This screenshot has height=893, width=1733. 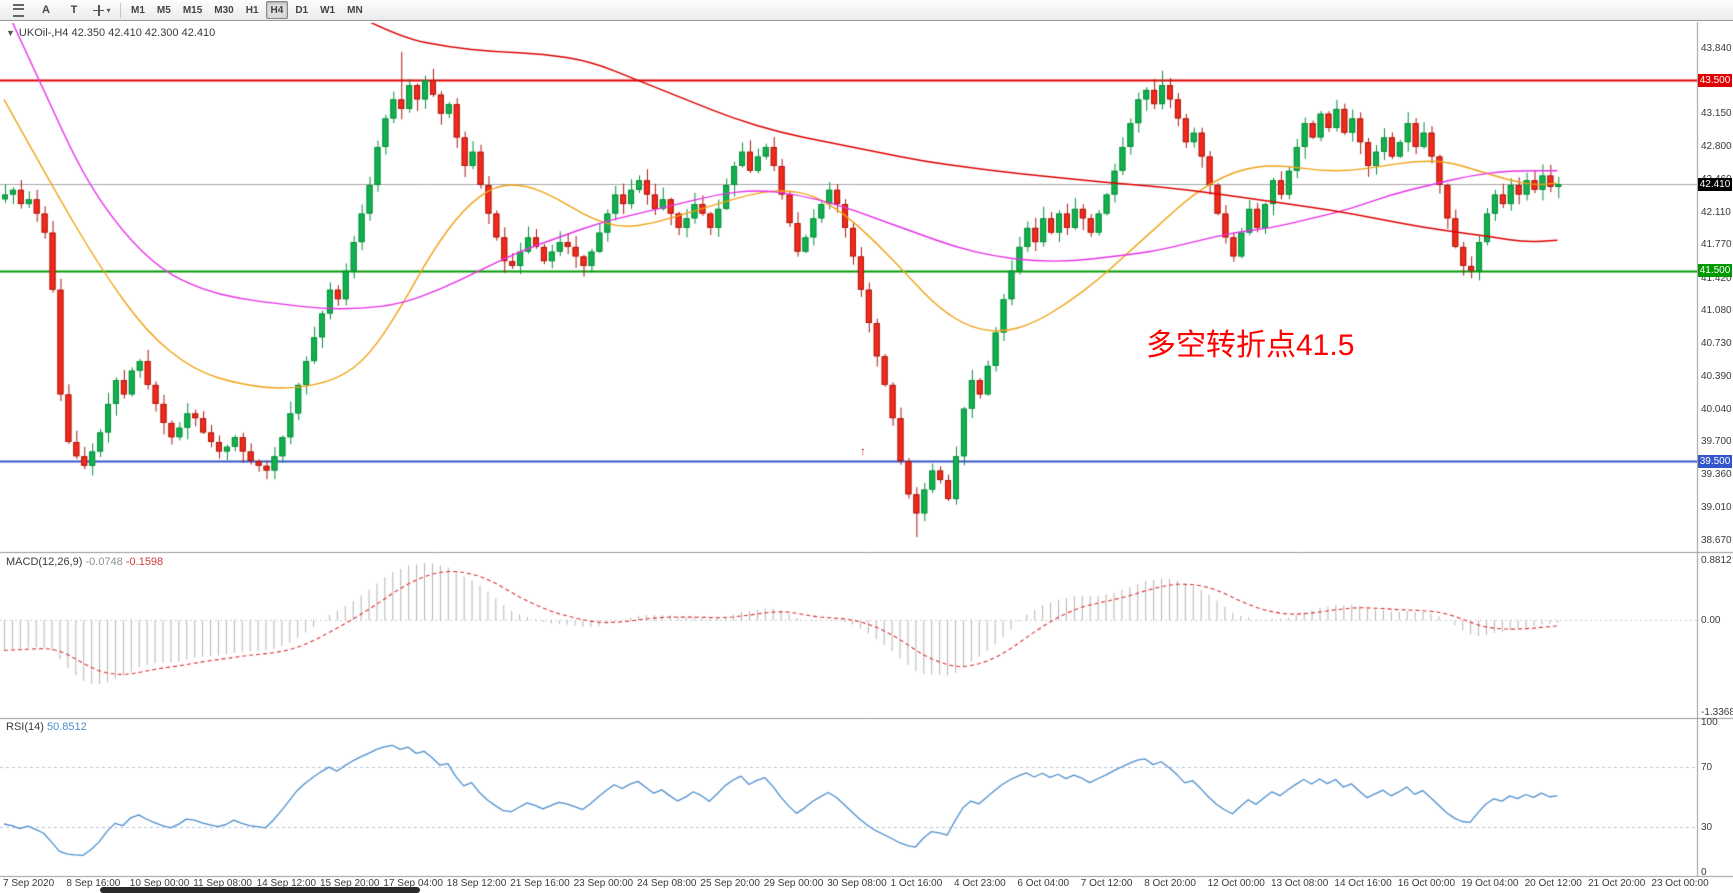 I want to click on time-axis-label: 23 Oct 00:00, so click(x=1680, y=883).